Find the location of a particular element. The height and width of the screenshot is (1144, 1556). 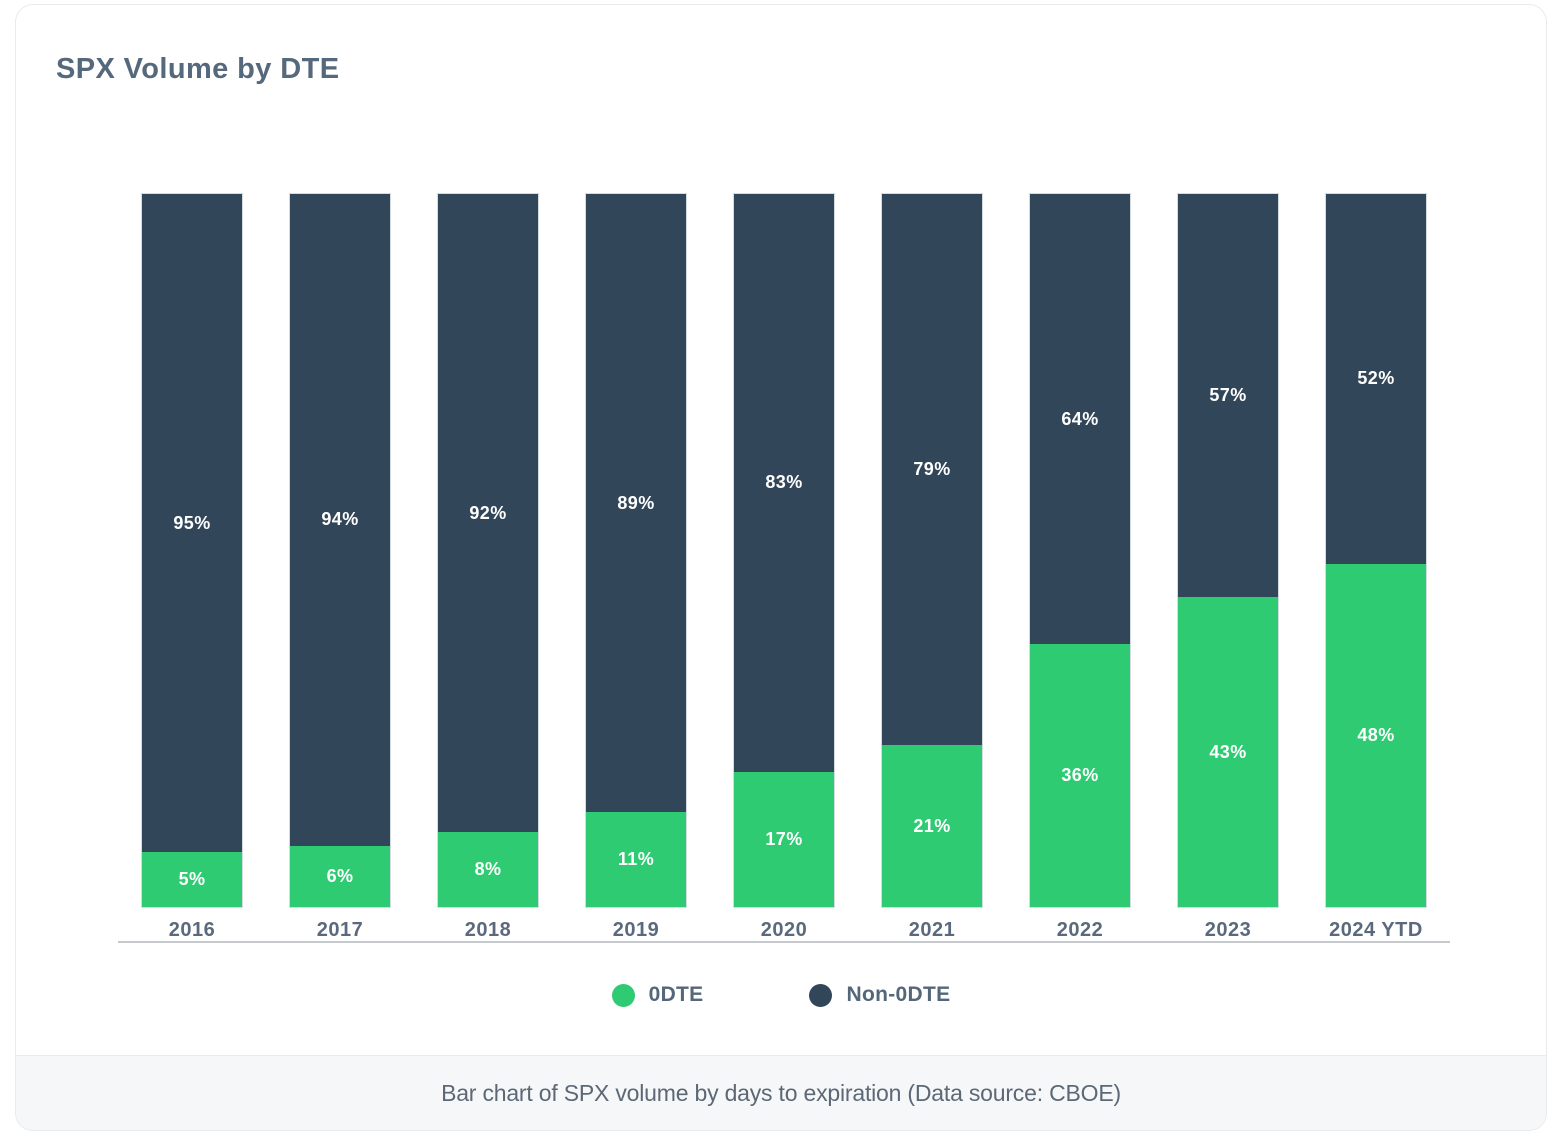

segment-value-label: 83% is located at coordinates (784, 482).